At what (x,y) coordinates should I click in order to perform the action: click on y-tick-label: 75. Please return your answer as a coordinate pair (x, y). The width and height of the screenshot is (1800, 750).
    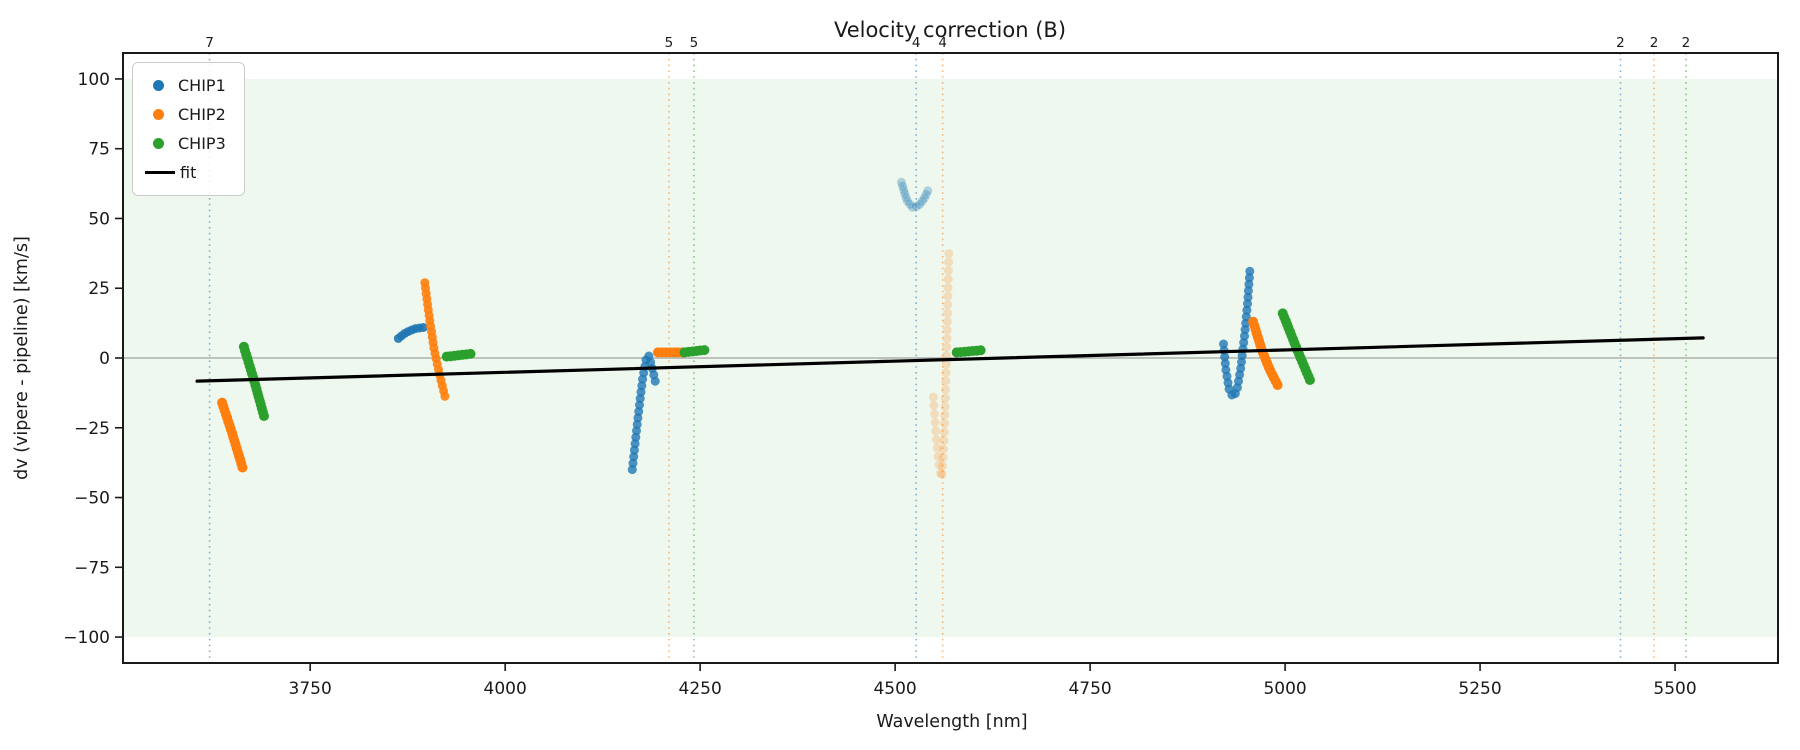
    Looking at the image, I should click on (99, 150).